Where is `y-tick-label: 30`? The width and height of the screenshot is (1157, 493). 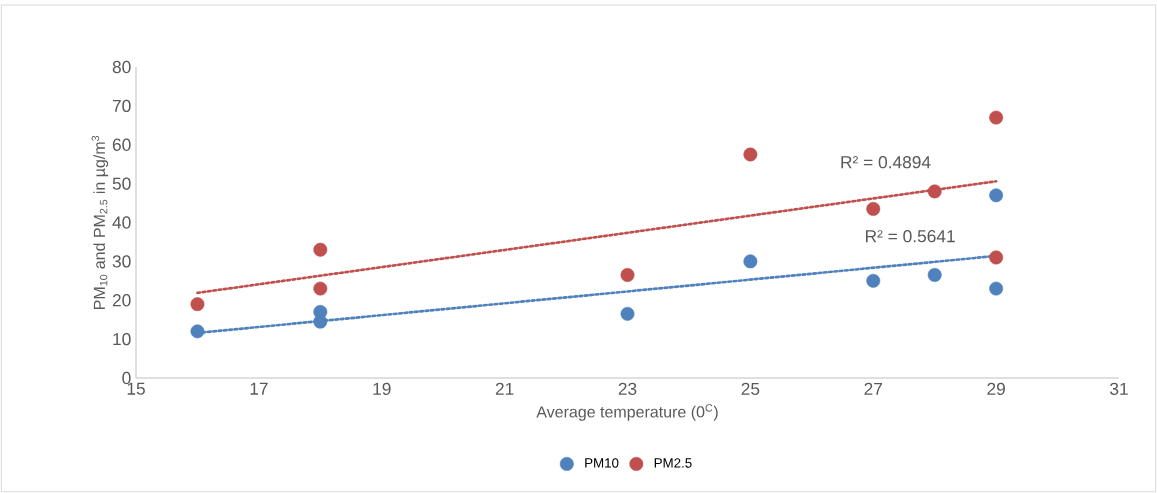
y-tick-label: 30 is located at coordinates (121, 261).